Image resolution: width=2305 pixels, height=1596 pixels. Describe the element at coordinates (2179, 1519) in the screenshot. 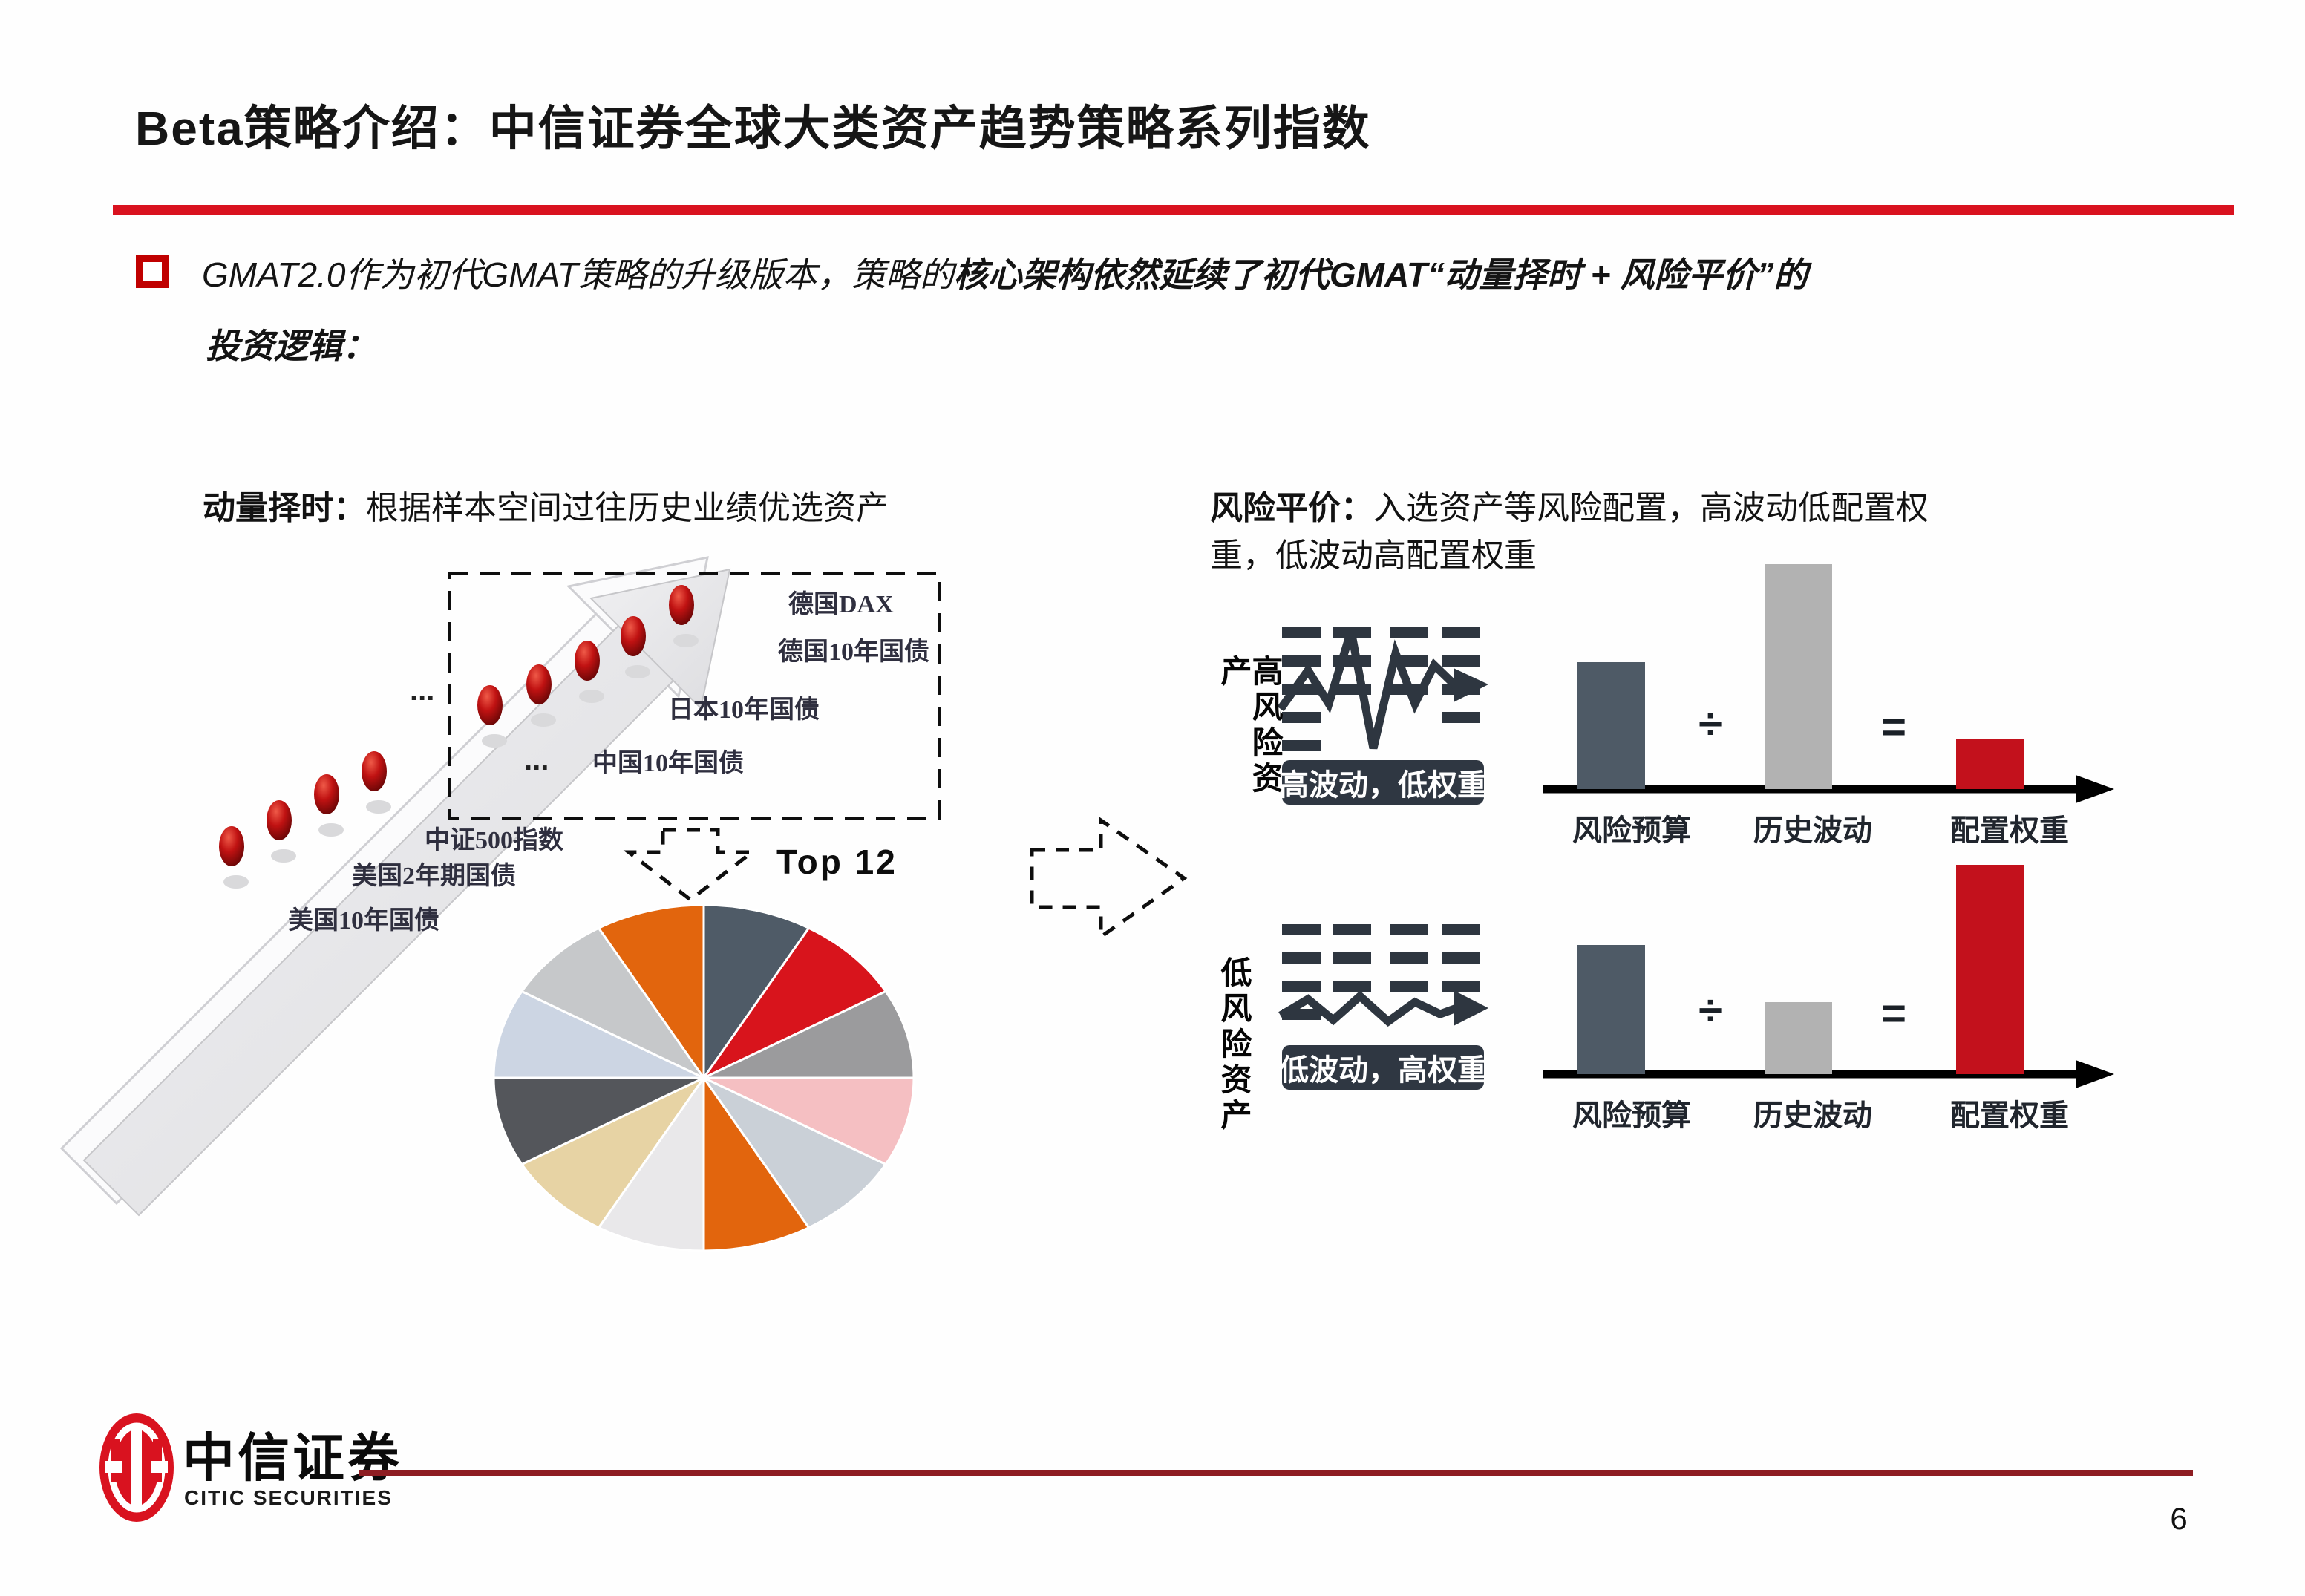

I see `page-number: 6` at that location.